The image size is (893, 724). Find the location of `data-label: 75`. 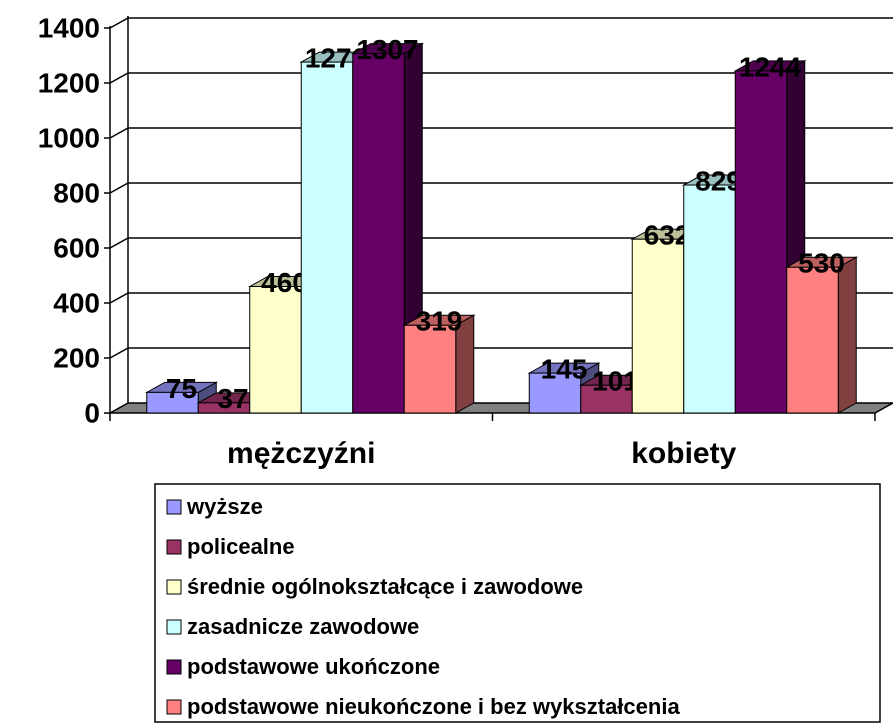

data-label: 75 is located at coordinates (181, 388).